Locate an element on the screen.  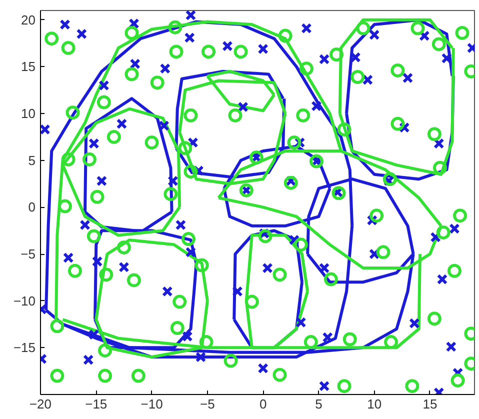
x-tick-label: −5 is located at coordinates (207, 404).